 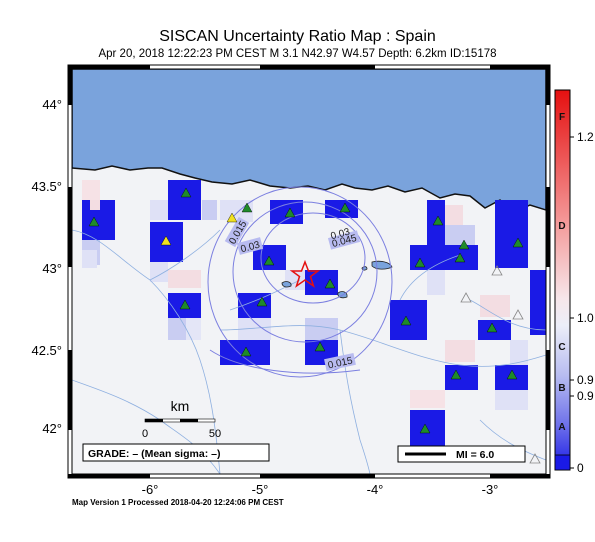 What do you see at coordinates (154, 454) in the screenshot?
I see `grade-text: GRADE: – (Mean sigma: –)` at bounding box center [154, 454].